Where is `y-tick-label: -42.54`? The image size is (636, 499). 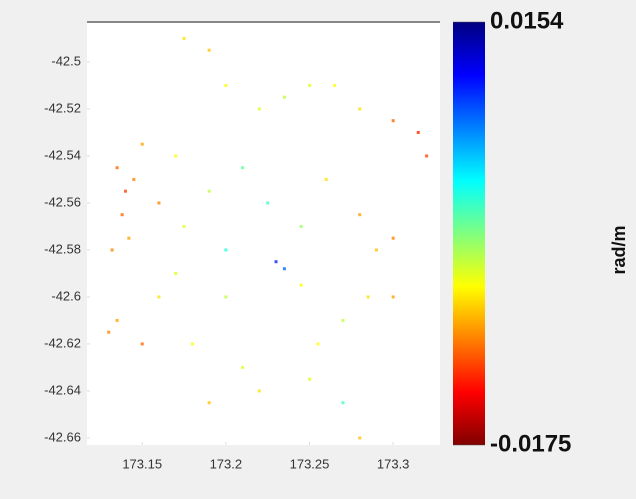 y-tick-label: -42.54 is located at coordinates (62, 154).